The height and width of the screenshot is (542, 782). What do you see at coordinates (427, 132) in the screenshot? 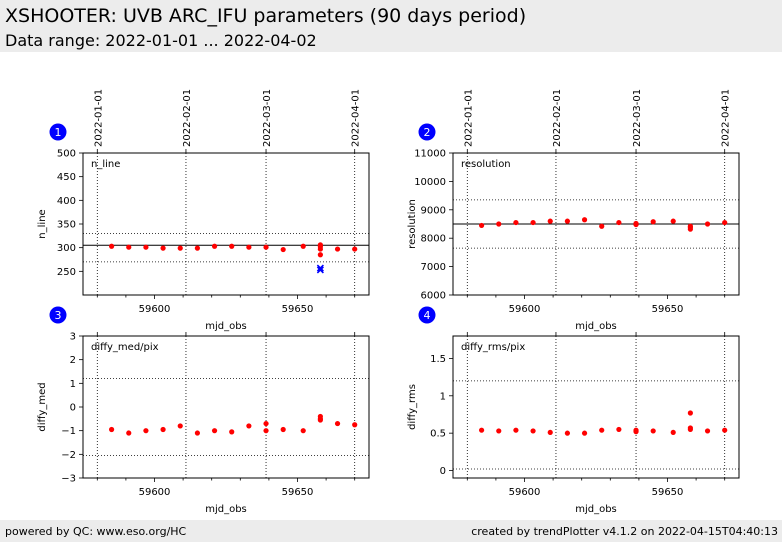
I see `panel-badge-number: 2` at bounding box center [427, 132].